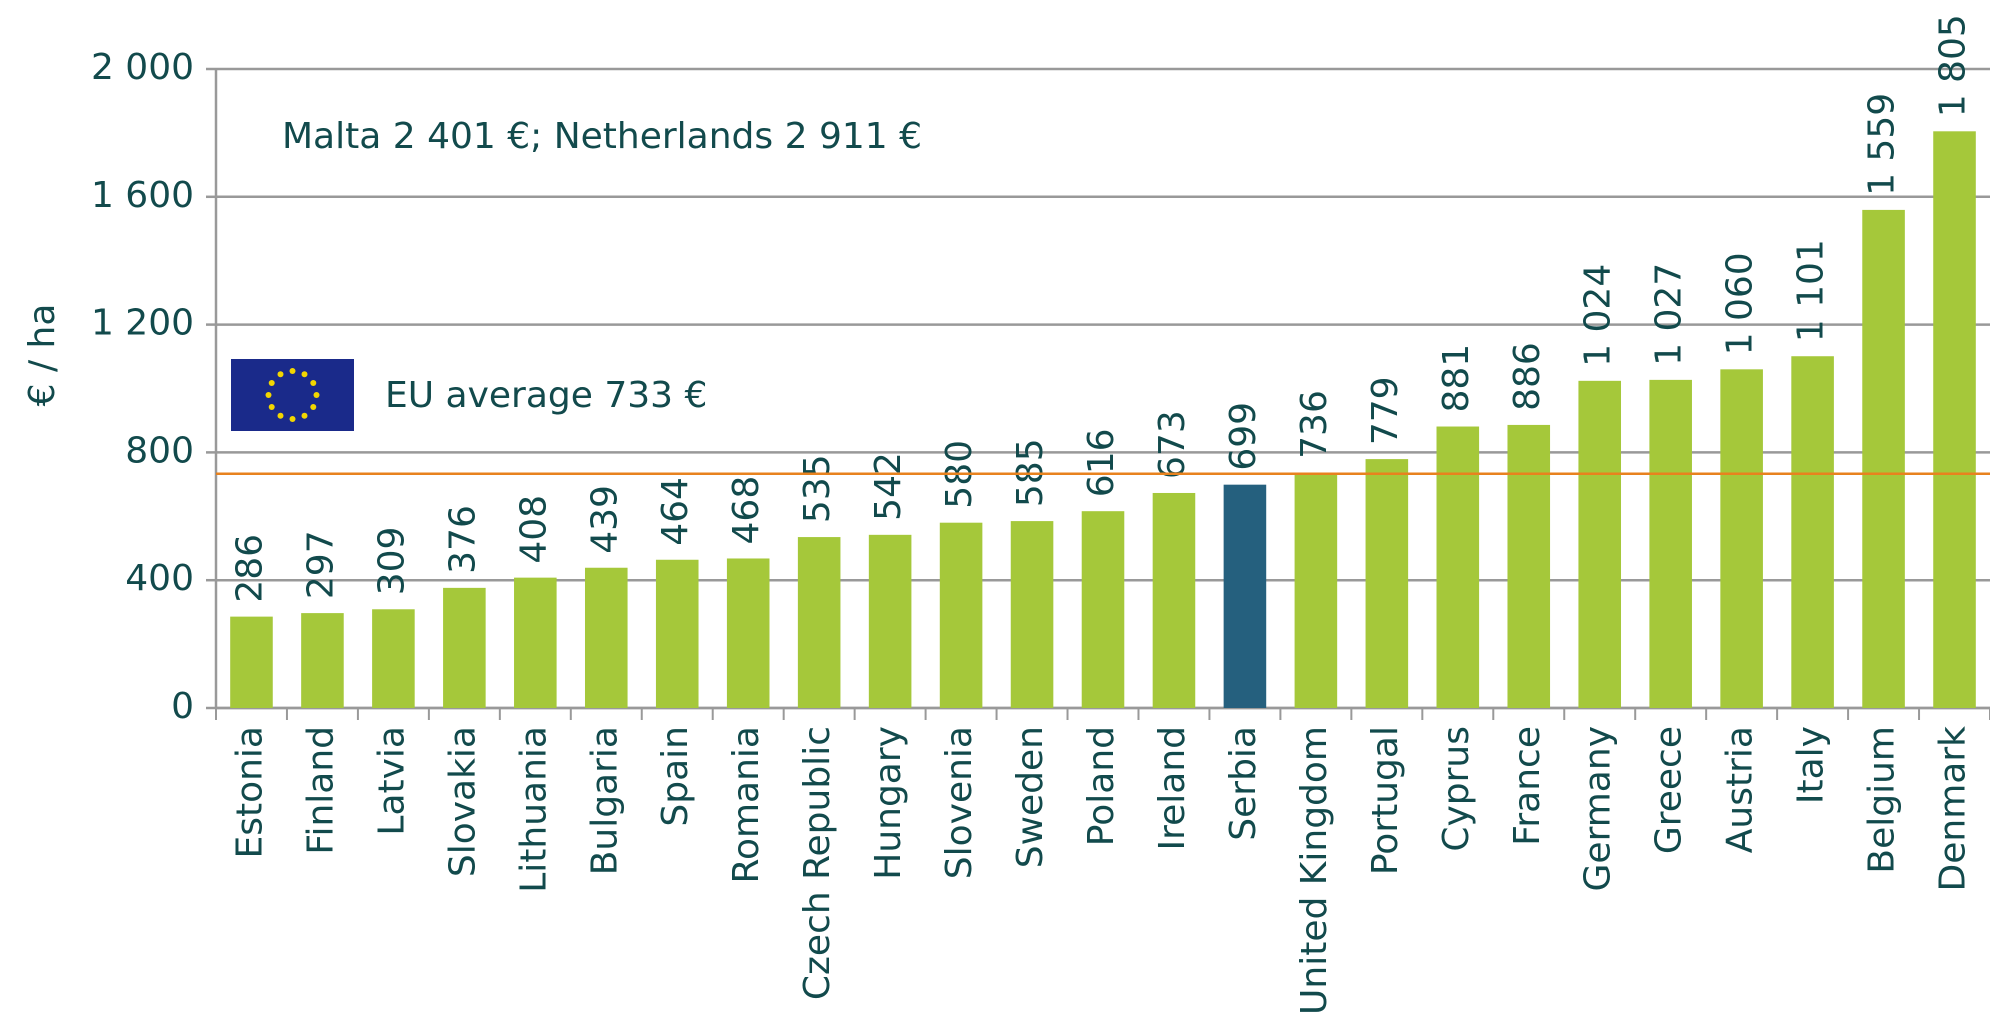  Describe the element at coordinates (1527, 786) in the screenshot. I see `x-tick-label: France` at that location.